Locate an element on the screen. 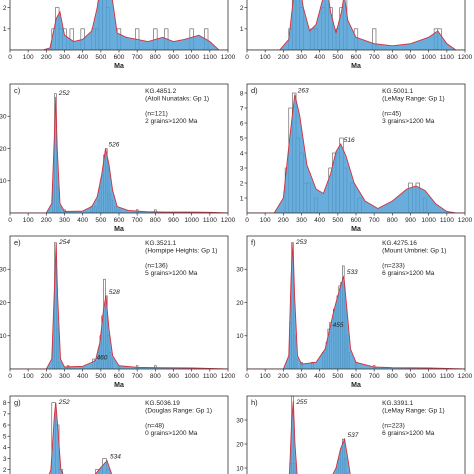 Image resolution: width=474 pixels, height=474 pixels. peak-age-label: 255 is located at coordinates (301, 402).